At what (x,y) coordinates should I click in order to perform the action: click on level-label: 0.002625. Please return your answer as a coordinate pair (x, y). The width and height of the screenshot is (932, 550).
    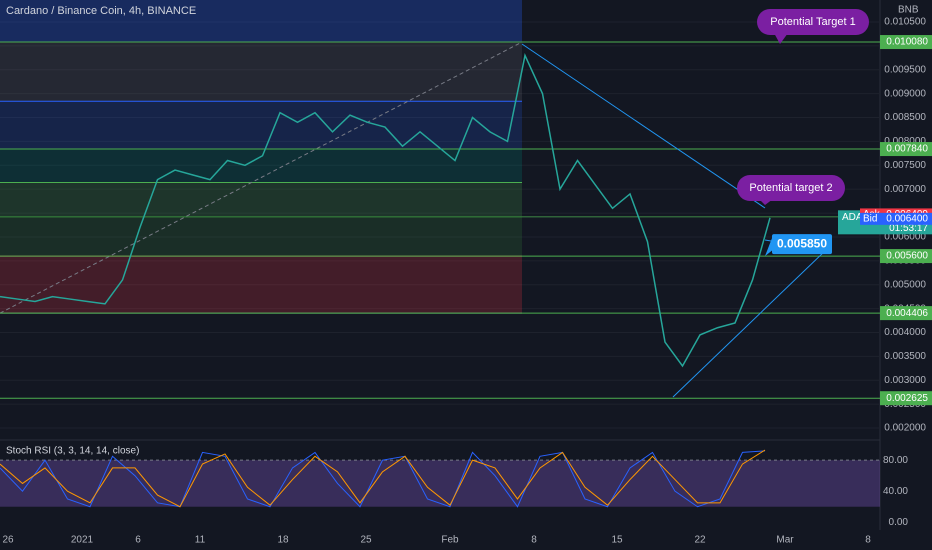
    Looking at the image, I should click on (907, 398).